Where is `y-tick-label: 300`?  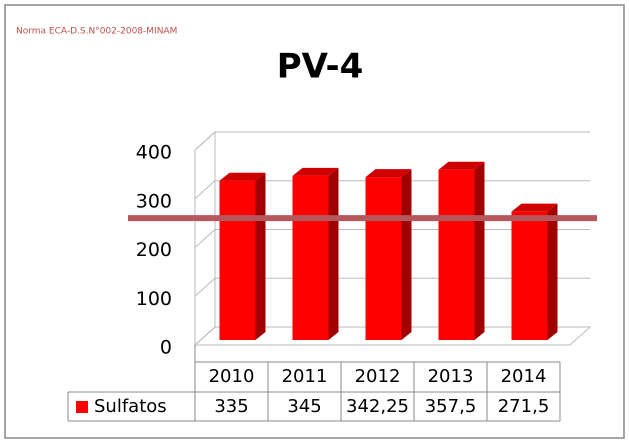
y-tick-label: 300 is located at coordinates (154, 201).